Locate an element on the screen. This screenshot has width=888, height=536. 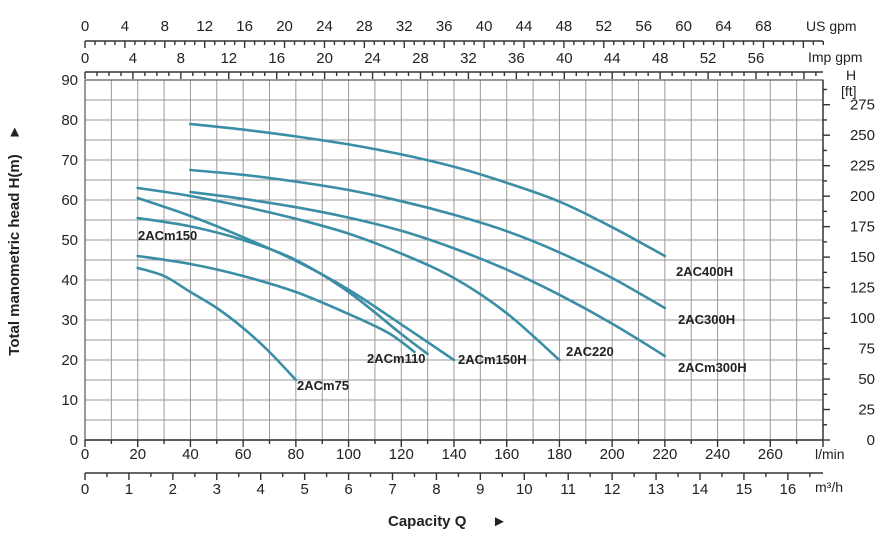
curve-2acm150 is located at coordinates (282, 286).